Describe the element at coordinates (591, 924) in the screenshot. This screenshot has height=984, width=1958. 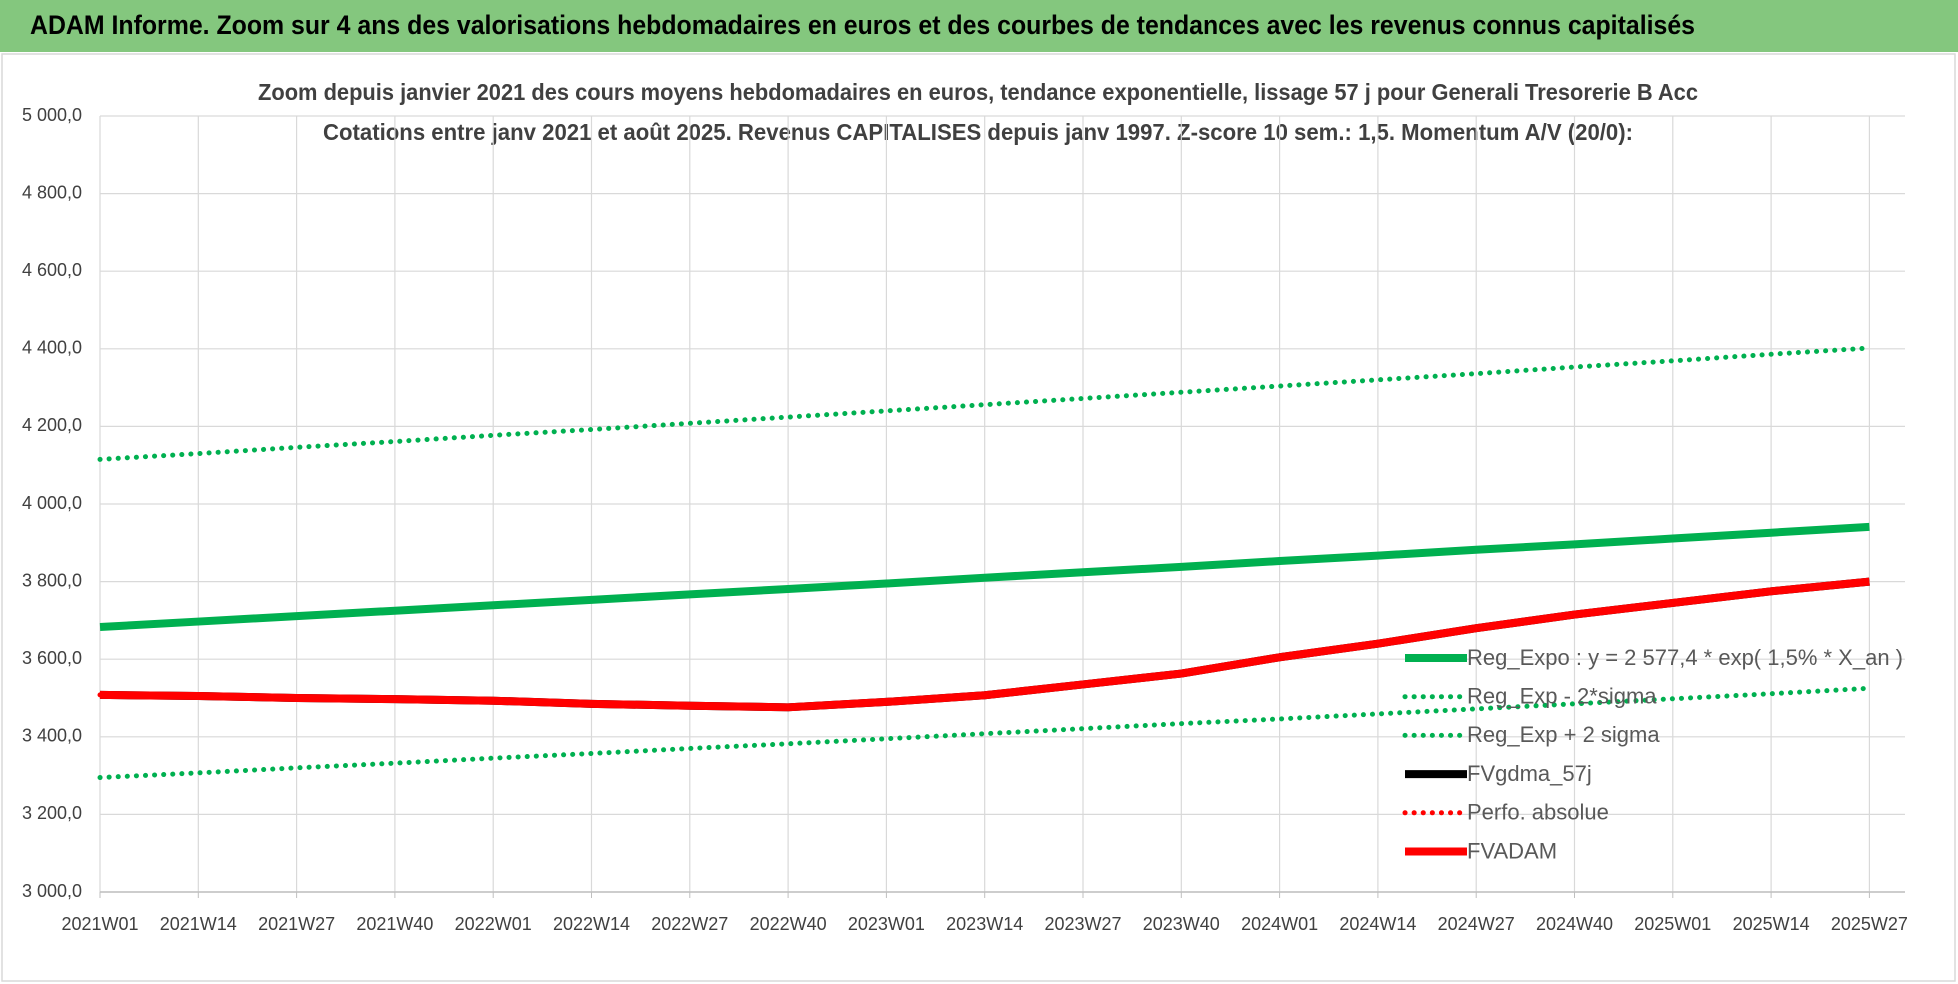
I see `x-tick-label: 2022W14` at that location.